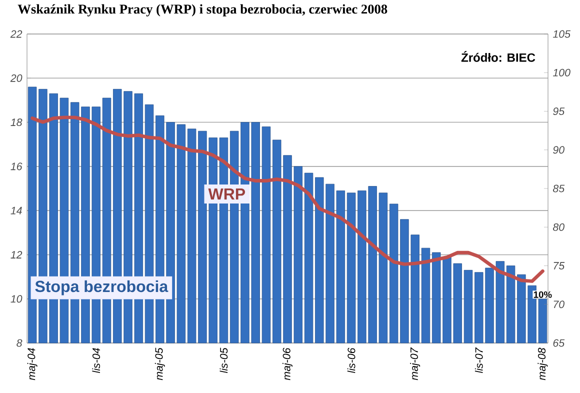 The height and width of the screenshot is (393, 580). What do you see at coordinates (561, 72) in the screenshot?
I see `y2-tick-label: 100` at bounding box center [561, 72].